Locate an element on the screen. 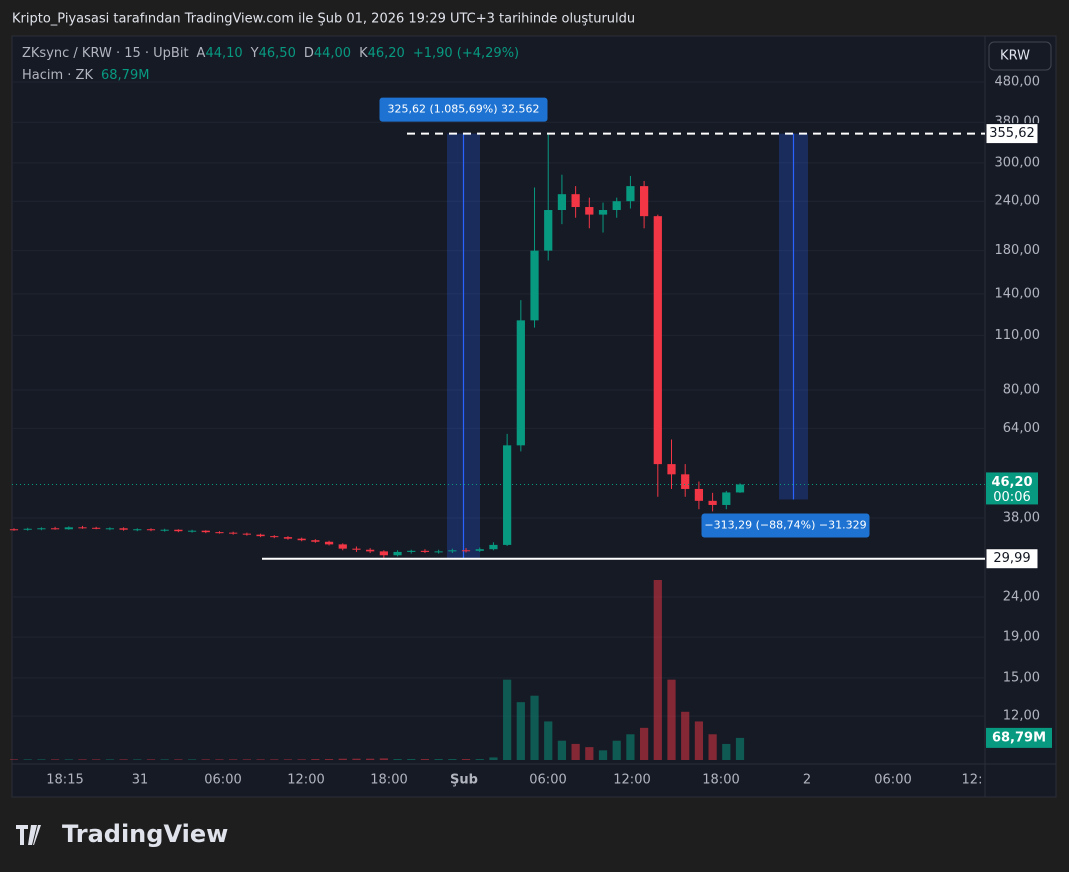 The height and width of the screenshot is (872, 1069). x-tick-label: 2 is located at coordinates (807, 780).